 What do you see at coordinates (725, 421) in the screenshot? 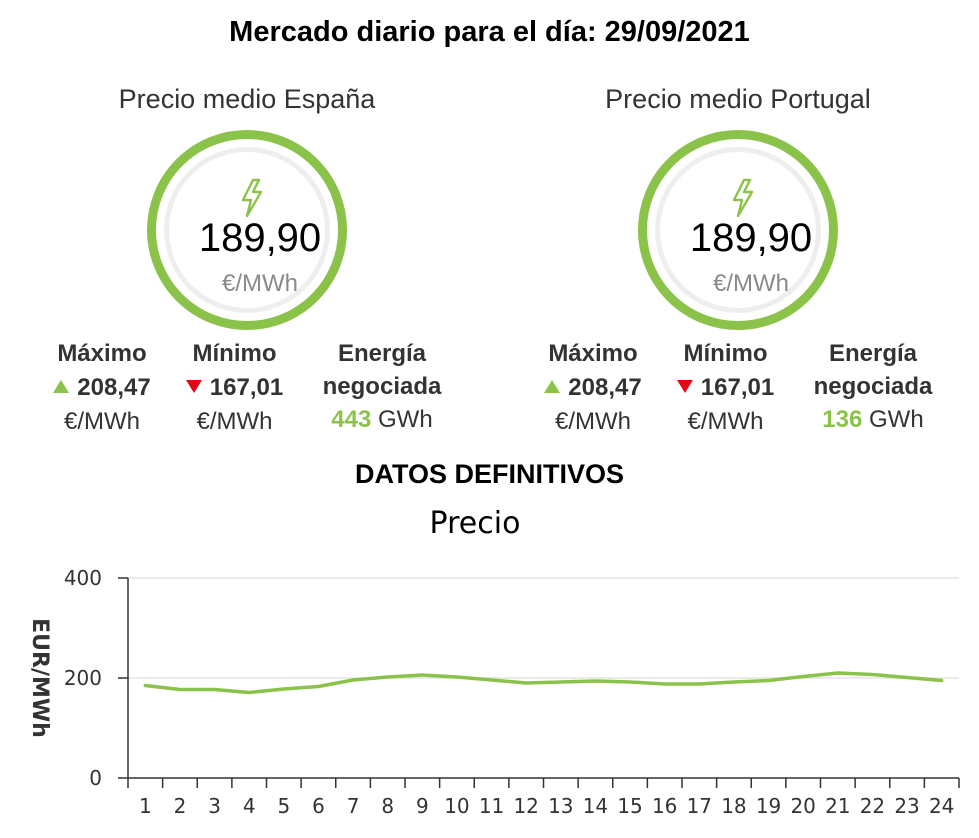
I see `portugal-min-unit: €/MWh` at bounding box center [725, 421].